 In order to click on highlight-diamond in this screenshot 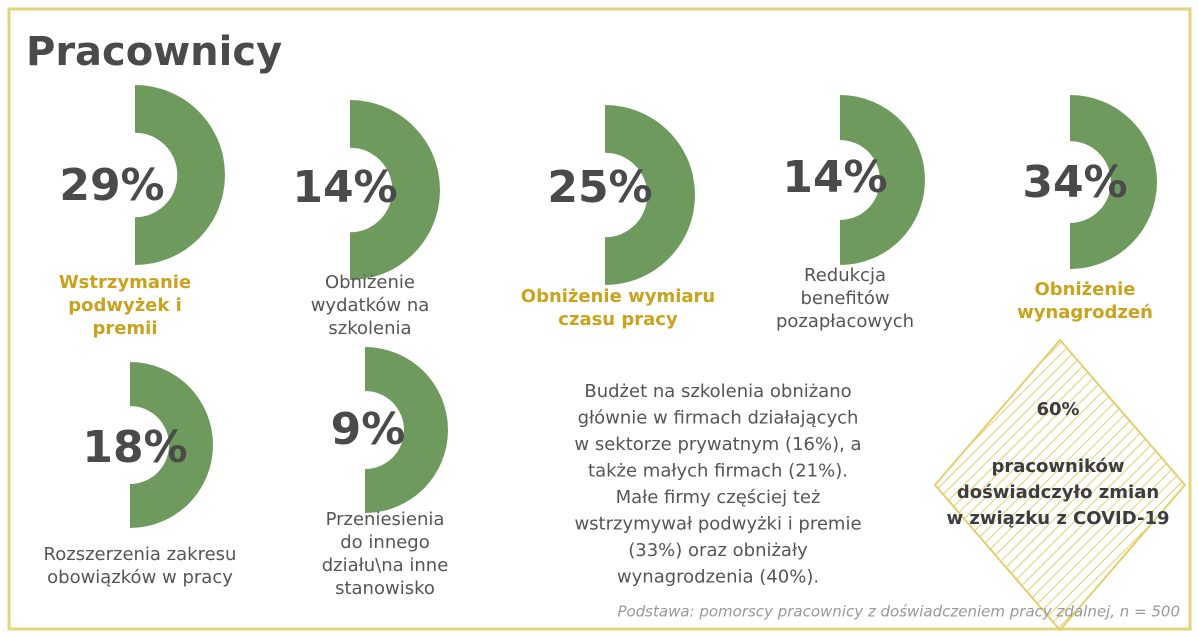, I will do `click(1060, 485)`.